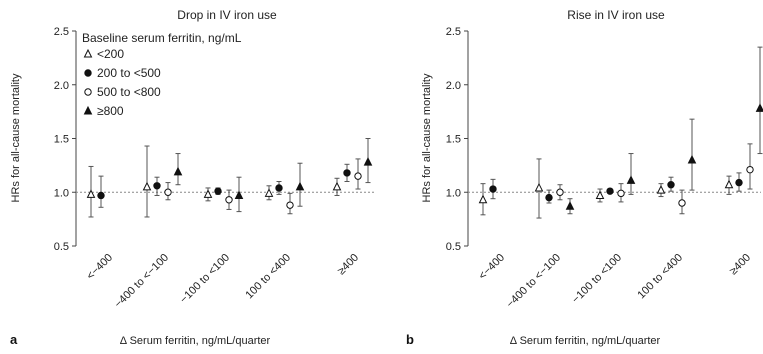  Describe the element at coordinates (129, 73) in the screenshot. I see `legend-entry: 200 to <500` at that location.